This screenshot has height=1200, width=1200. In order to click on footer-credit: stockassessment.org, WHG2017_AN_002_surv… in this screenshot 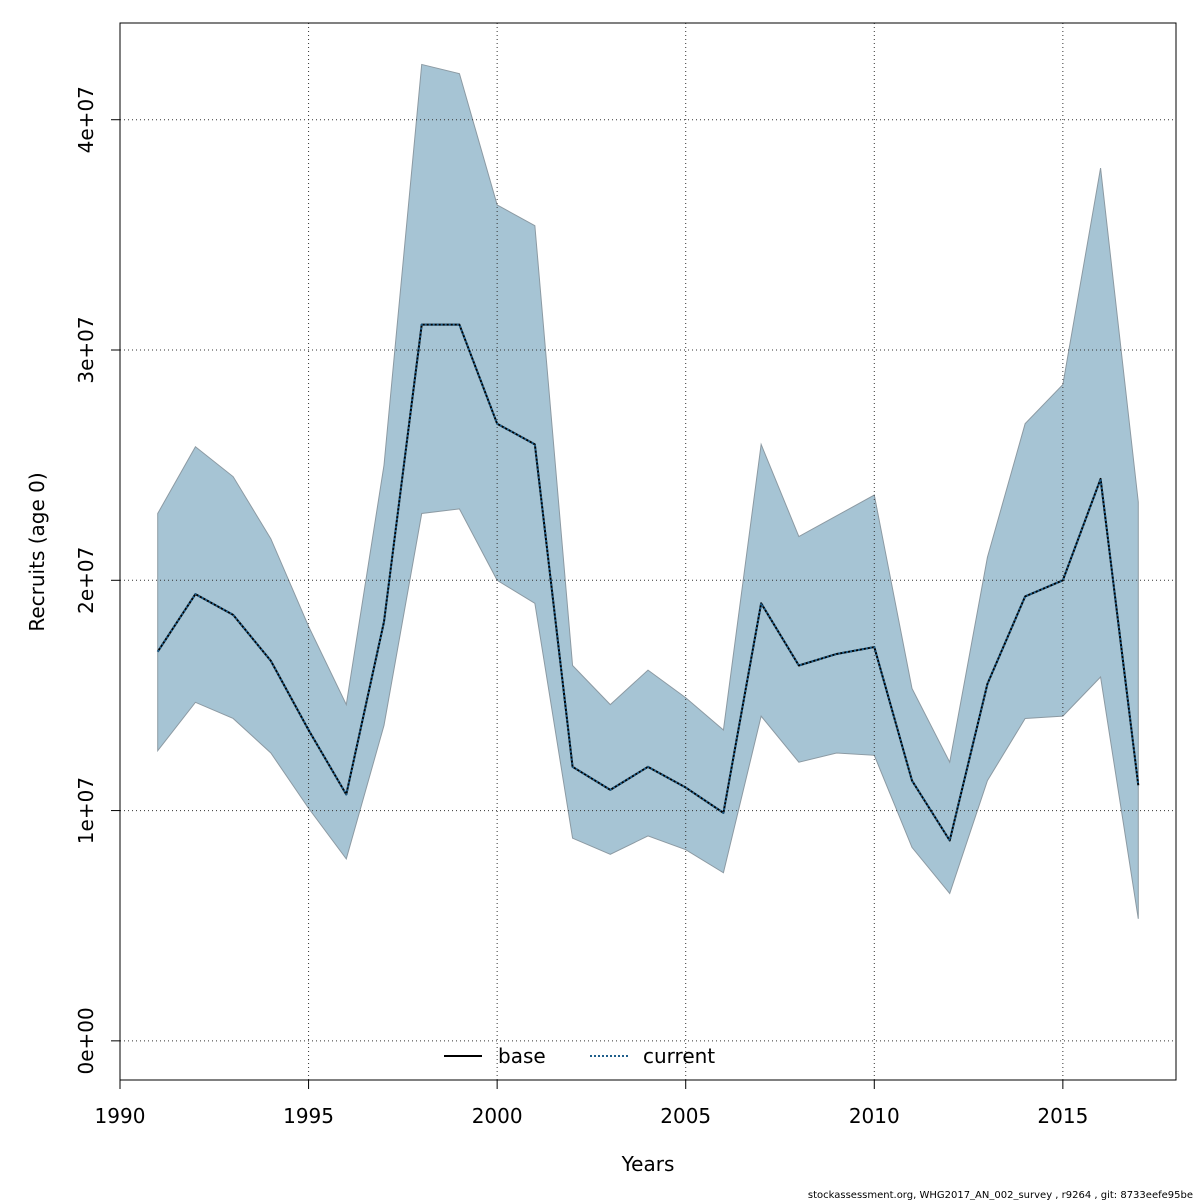, I will do `click(1000, 1195)`.